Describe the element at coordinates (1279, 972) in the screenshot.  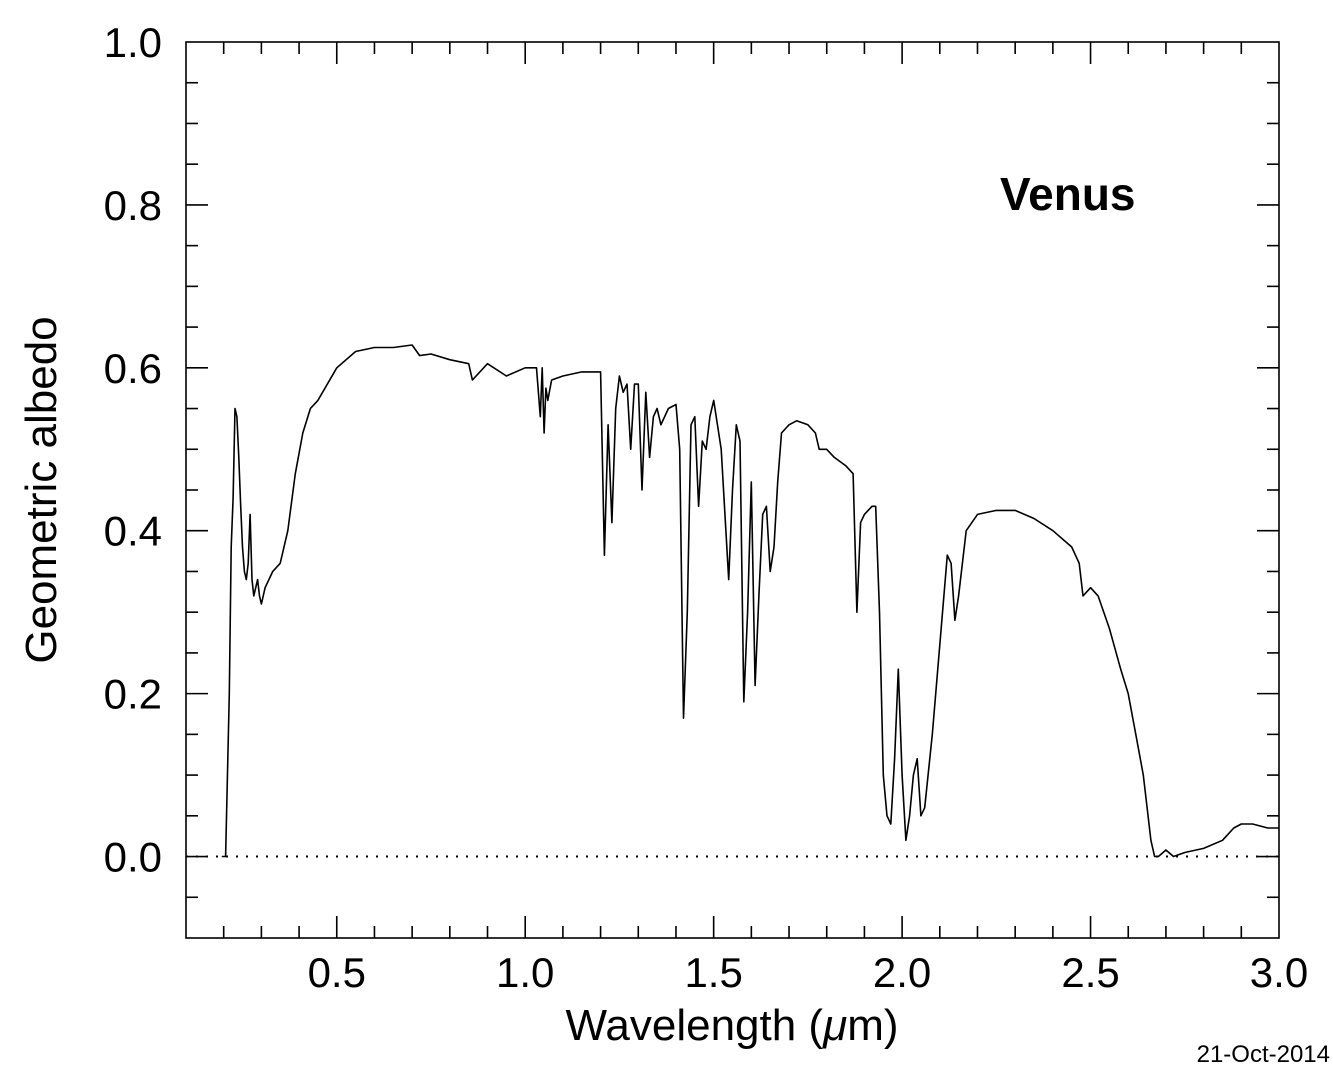
I see `x-tick-label: 3.0` at that location.